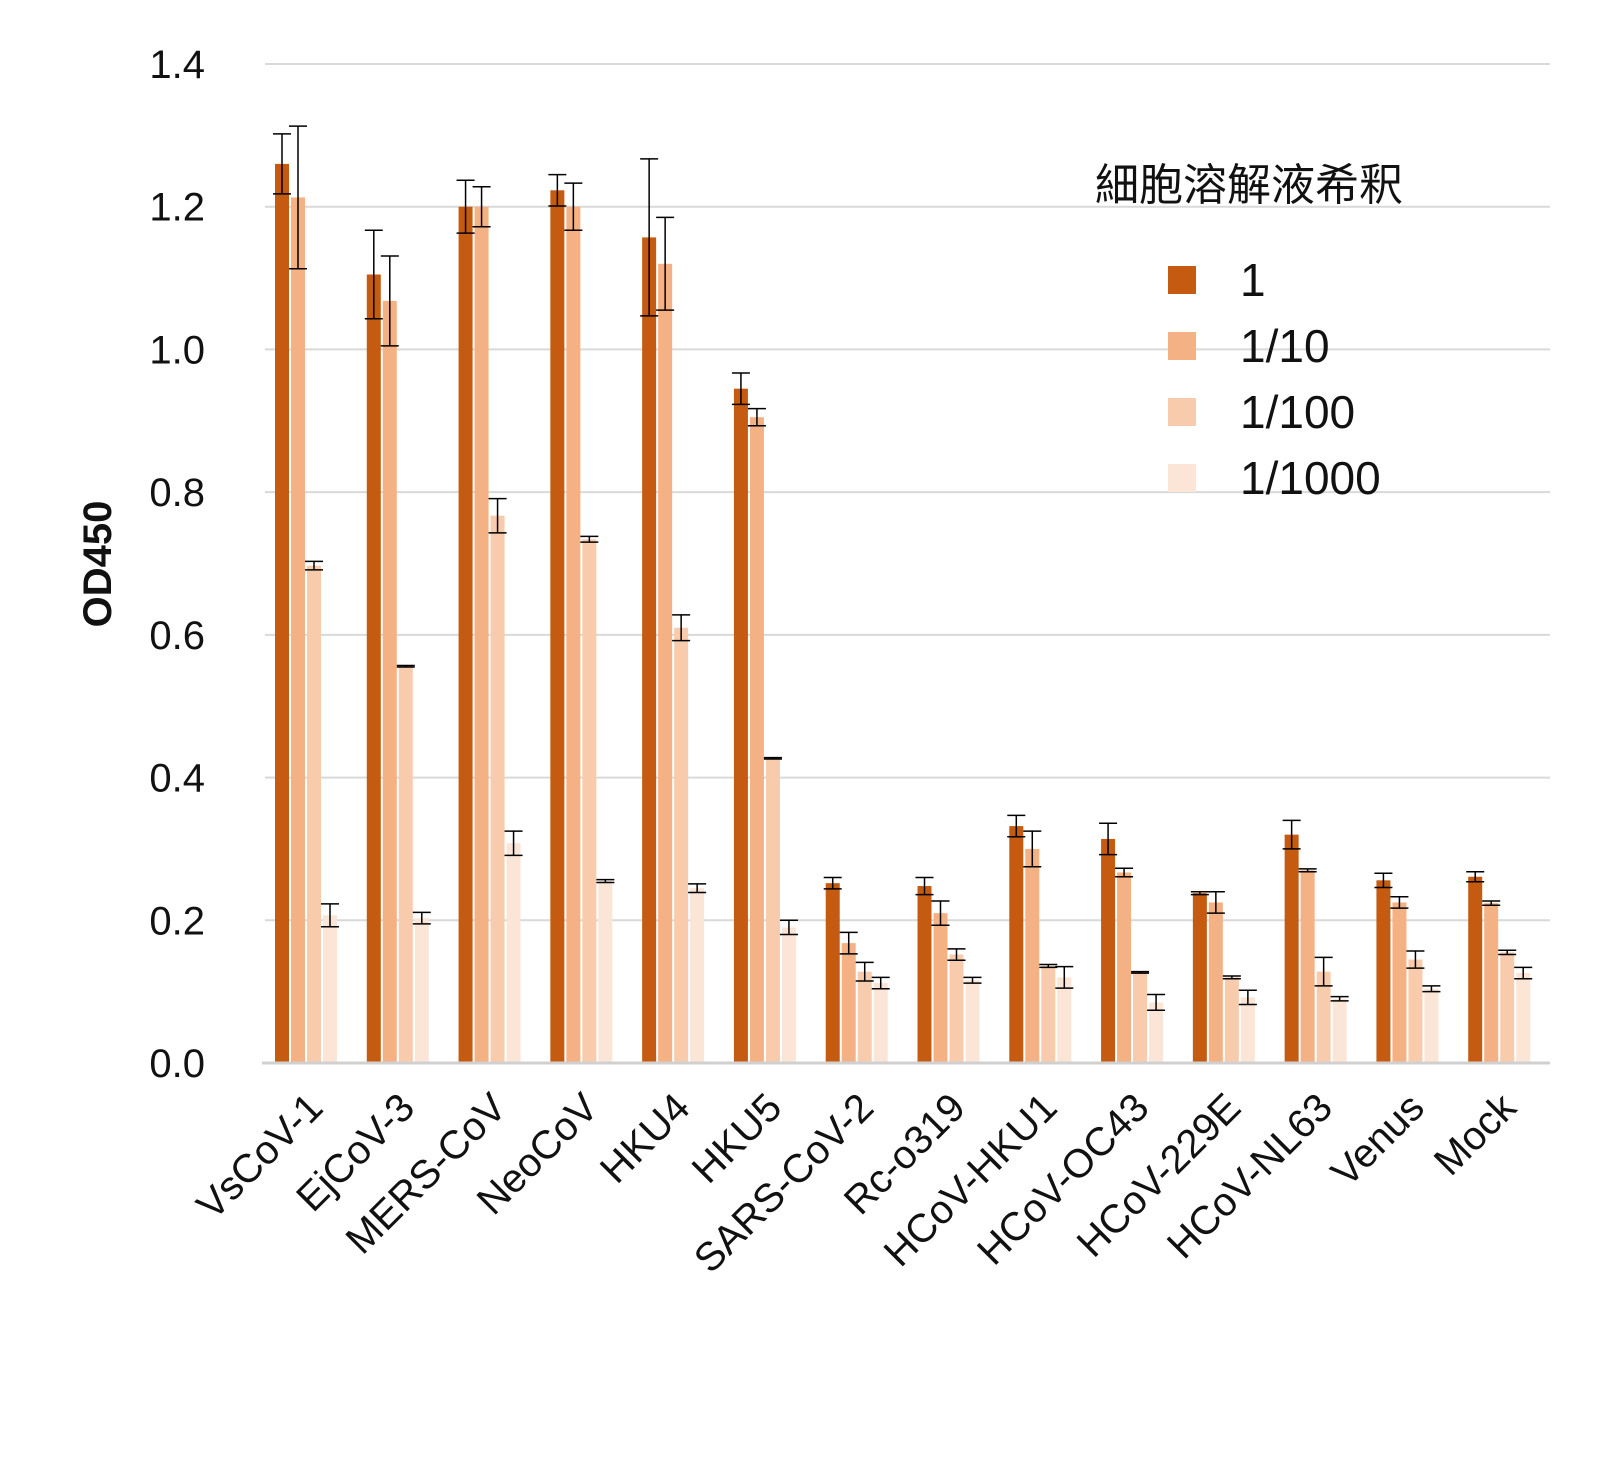  What do you see at coordinates (1285, 346) in the screenshot?
I see `legend-label: 1/10` at bounding box center [1285, 346].